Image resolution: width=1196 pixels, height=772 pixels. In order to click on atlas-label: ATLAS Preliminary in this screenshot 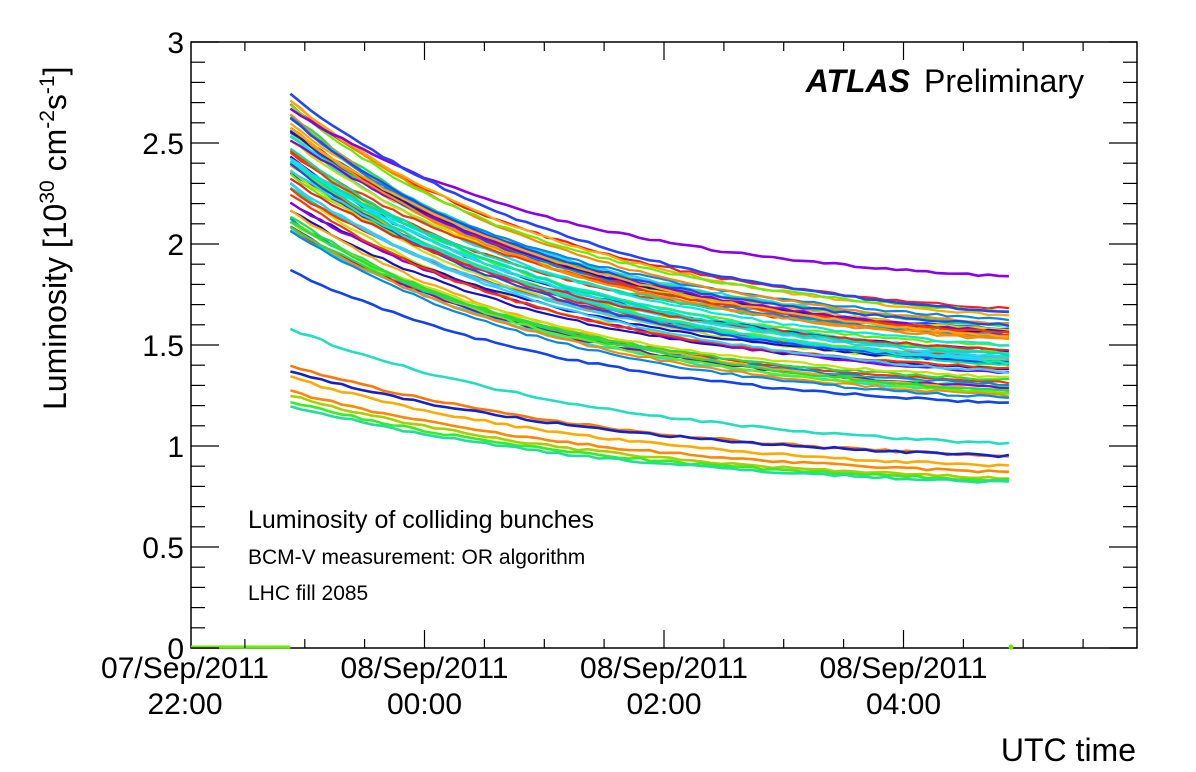, I will do `click(944, 81)`.